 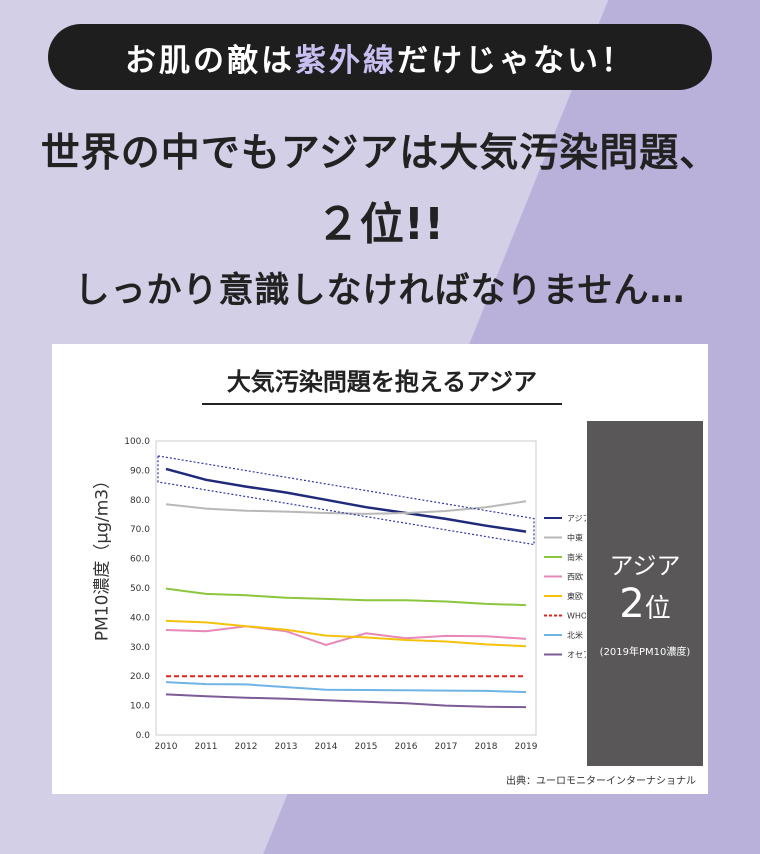 I want to click on y-tick-label: 100.0, so click(x=137, y=442).